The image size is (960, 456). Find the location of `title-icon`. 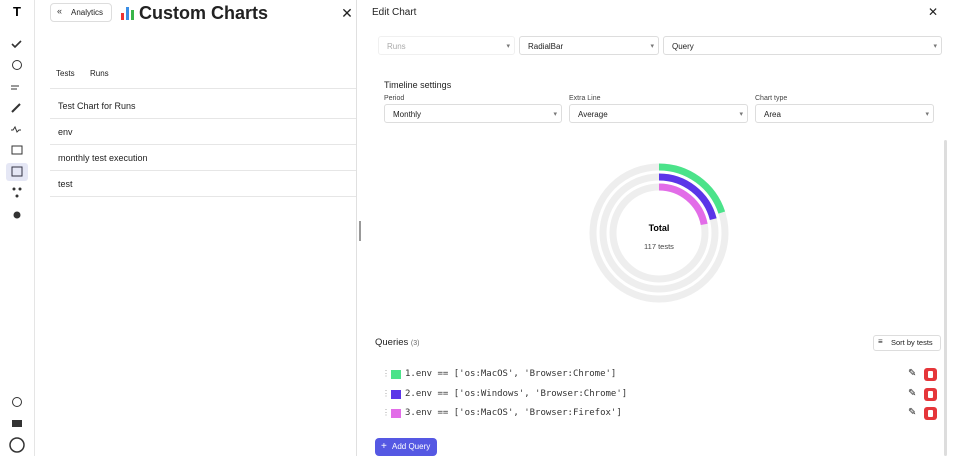

title-icon is located at coordinates (127, 13).